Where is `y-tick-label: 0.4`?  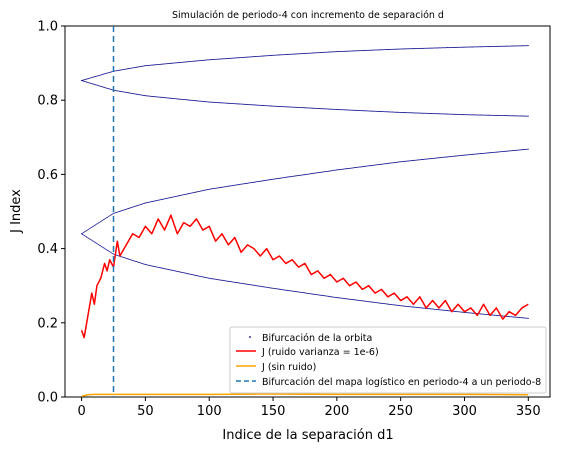 y-tick-label: 0.4 is located at coordinates (47, 249).